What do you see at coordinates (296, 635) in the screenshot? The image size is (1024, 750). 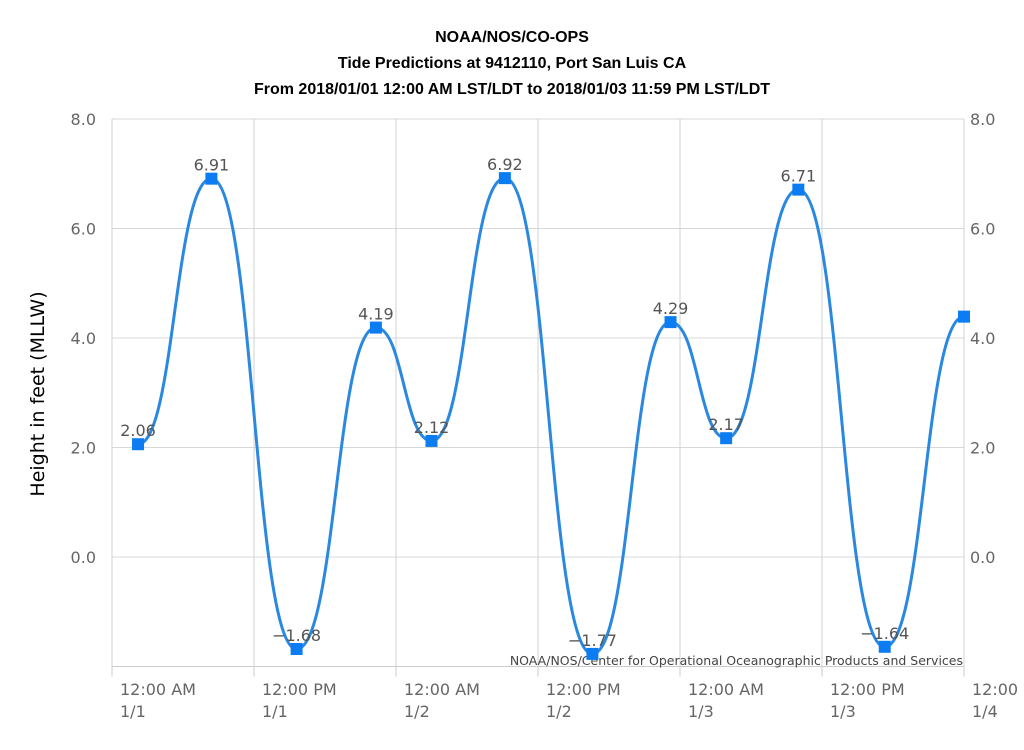 I see `data-label: −1.68` at bounding box center [296, 635].